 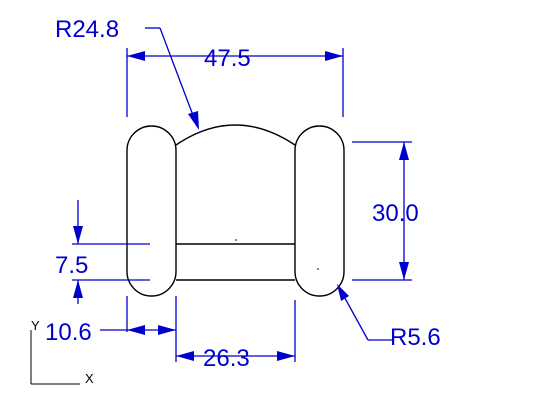 What do you see at coordinates (62, 352) in the screenshot?
I see `ucs-icon: Y X` at bounding box center [62, 352].